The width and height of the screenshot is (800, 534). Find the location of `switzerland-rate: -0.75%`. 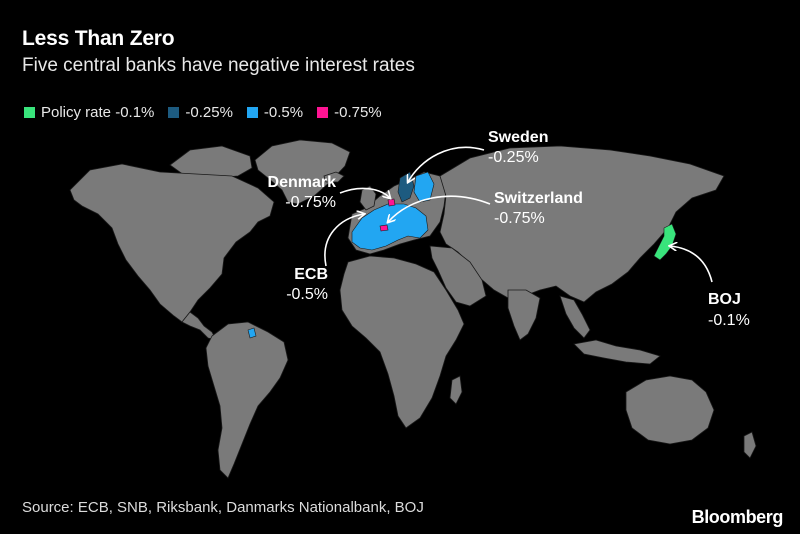

switzerland-rate: -0.75% is located at coordinates (519, 218).